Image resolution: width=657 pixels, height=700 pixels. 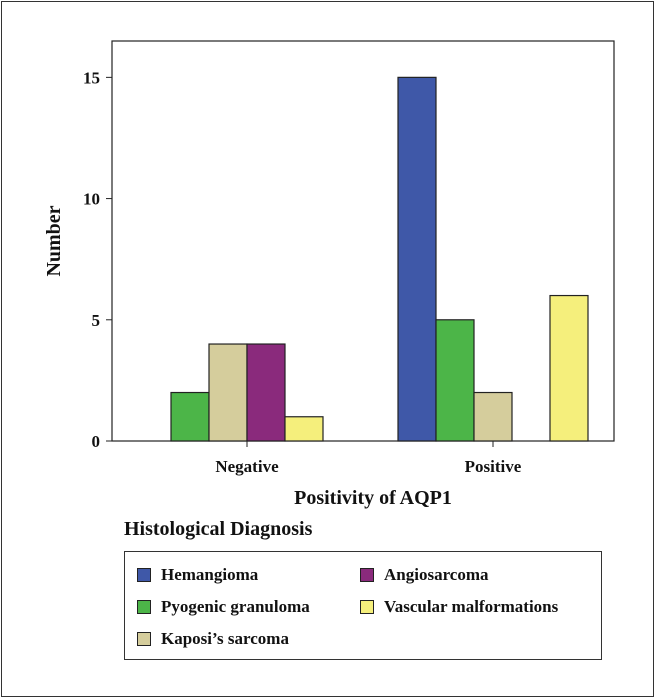 What do you see at coordinates (417, 259) in the screenshot?
I see `bar-hemangioma-positive` at bounding box center [417, 259].